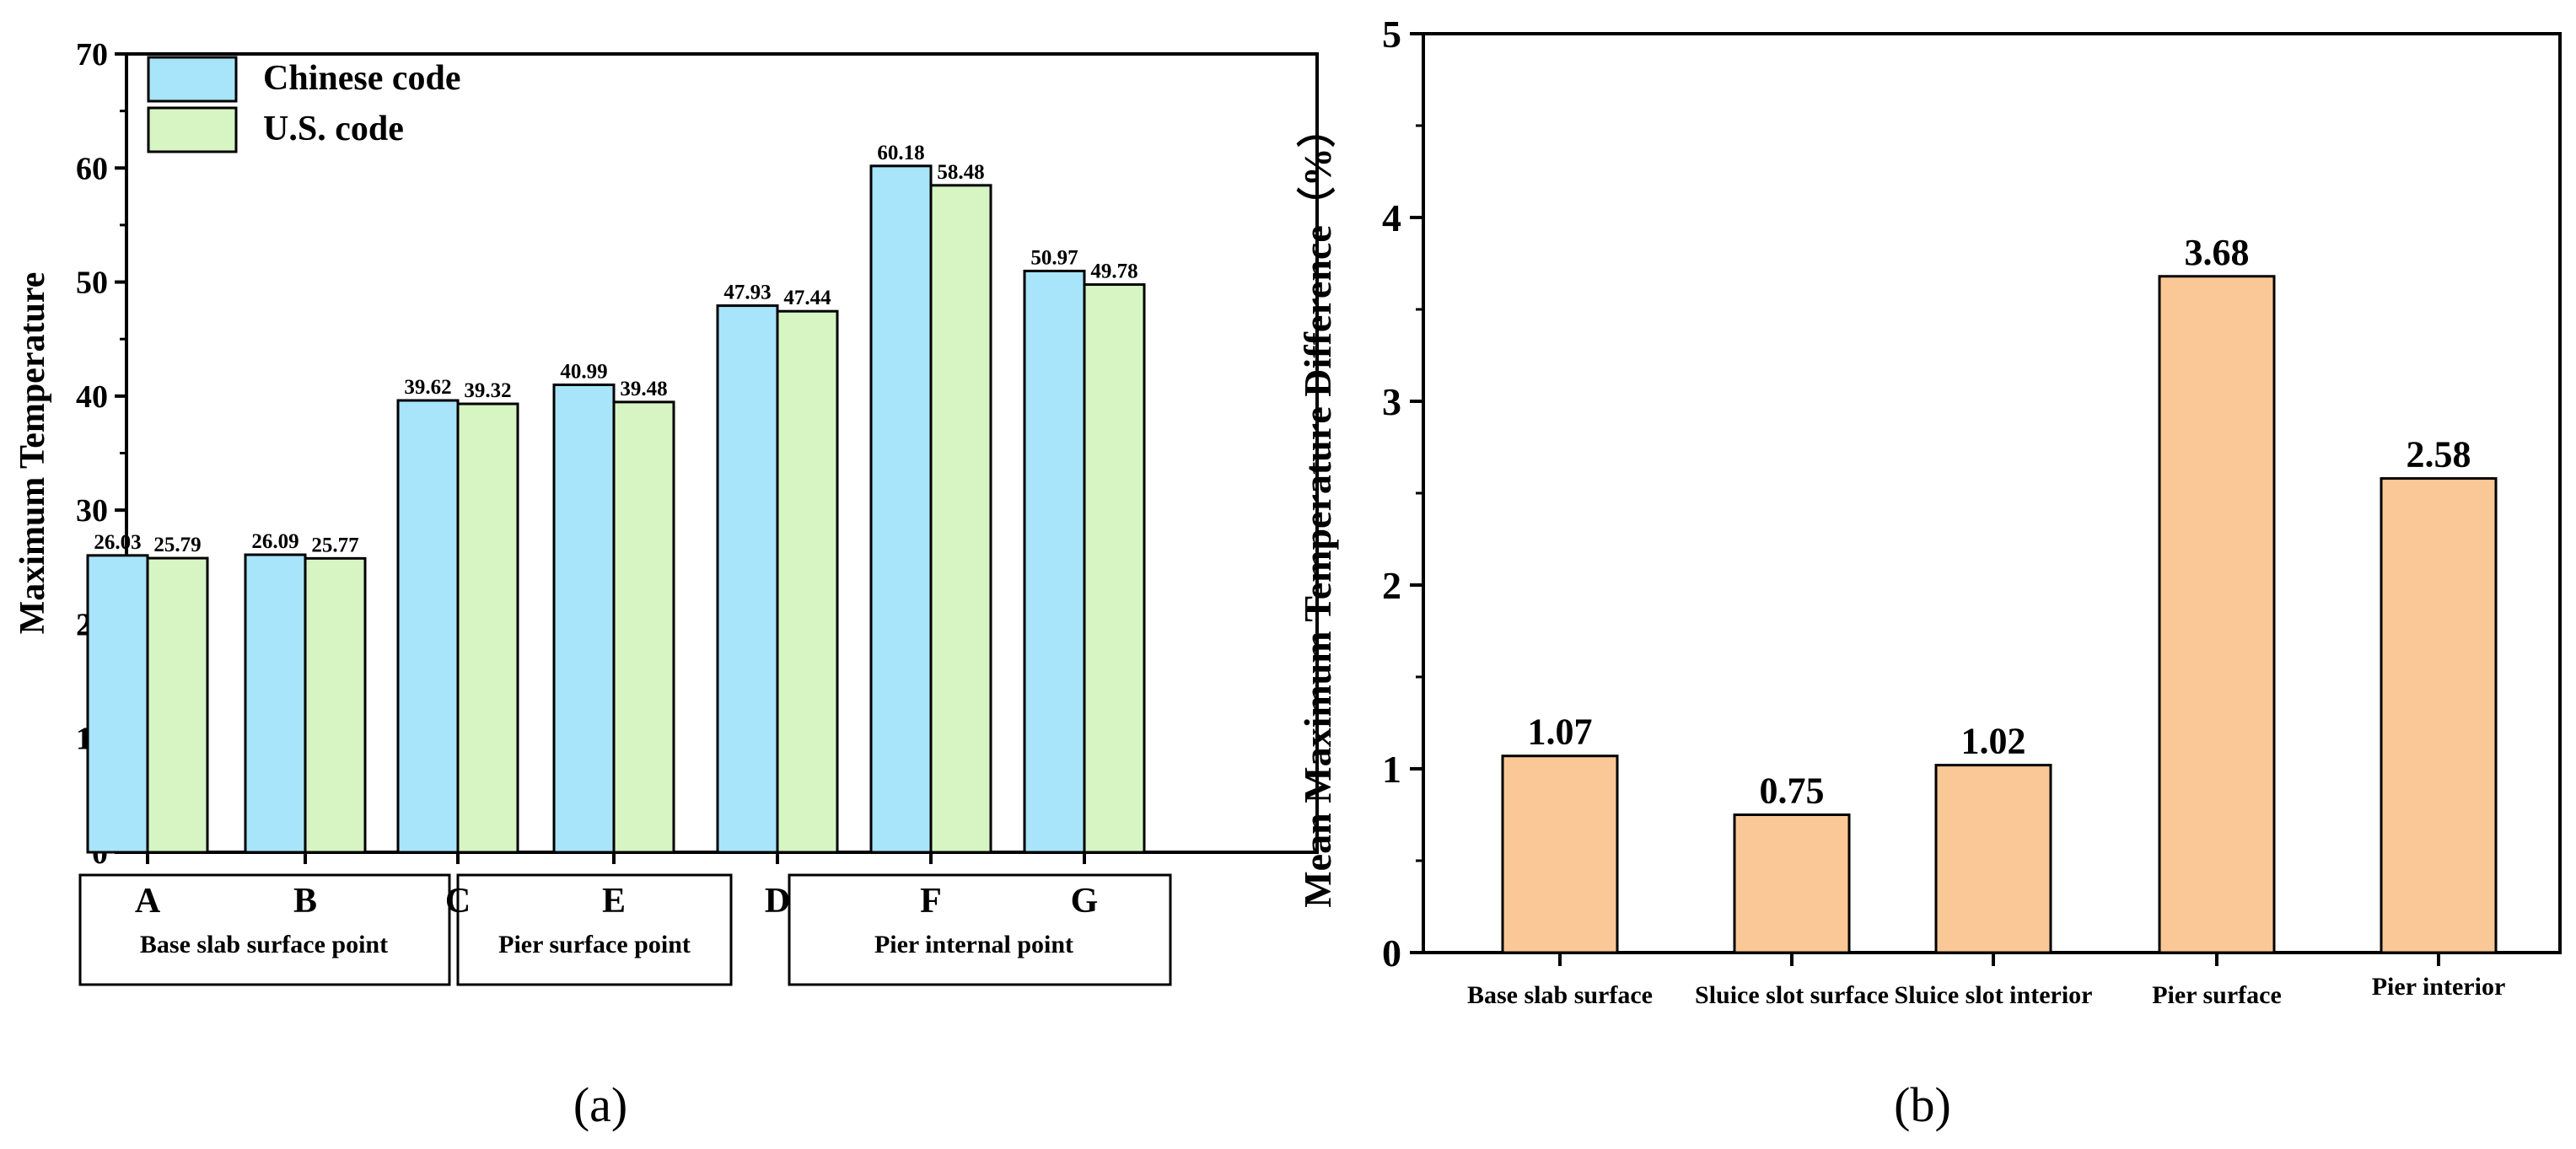 The image size is (2576, 1149). What do you see at coordinates (747, 293) in the screenshot?
I see `value-label-chinese-D: 47.93` at bounding box center [747, 293].